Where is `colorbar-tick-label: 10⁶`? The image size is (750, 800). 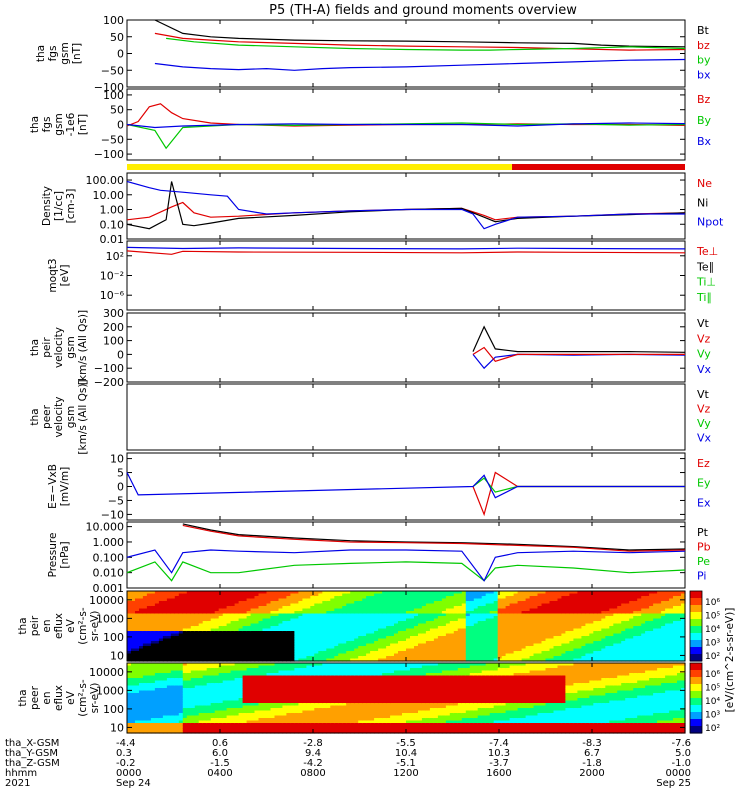
colorbar-tick-label: 10⁶ is located at coordinates (712, 603).